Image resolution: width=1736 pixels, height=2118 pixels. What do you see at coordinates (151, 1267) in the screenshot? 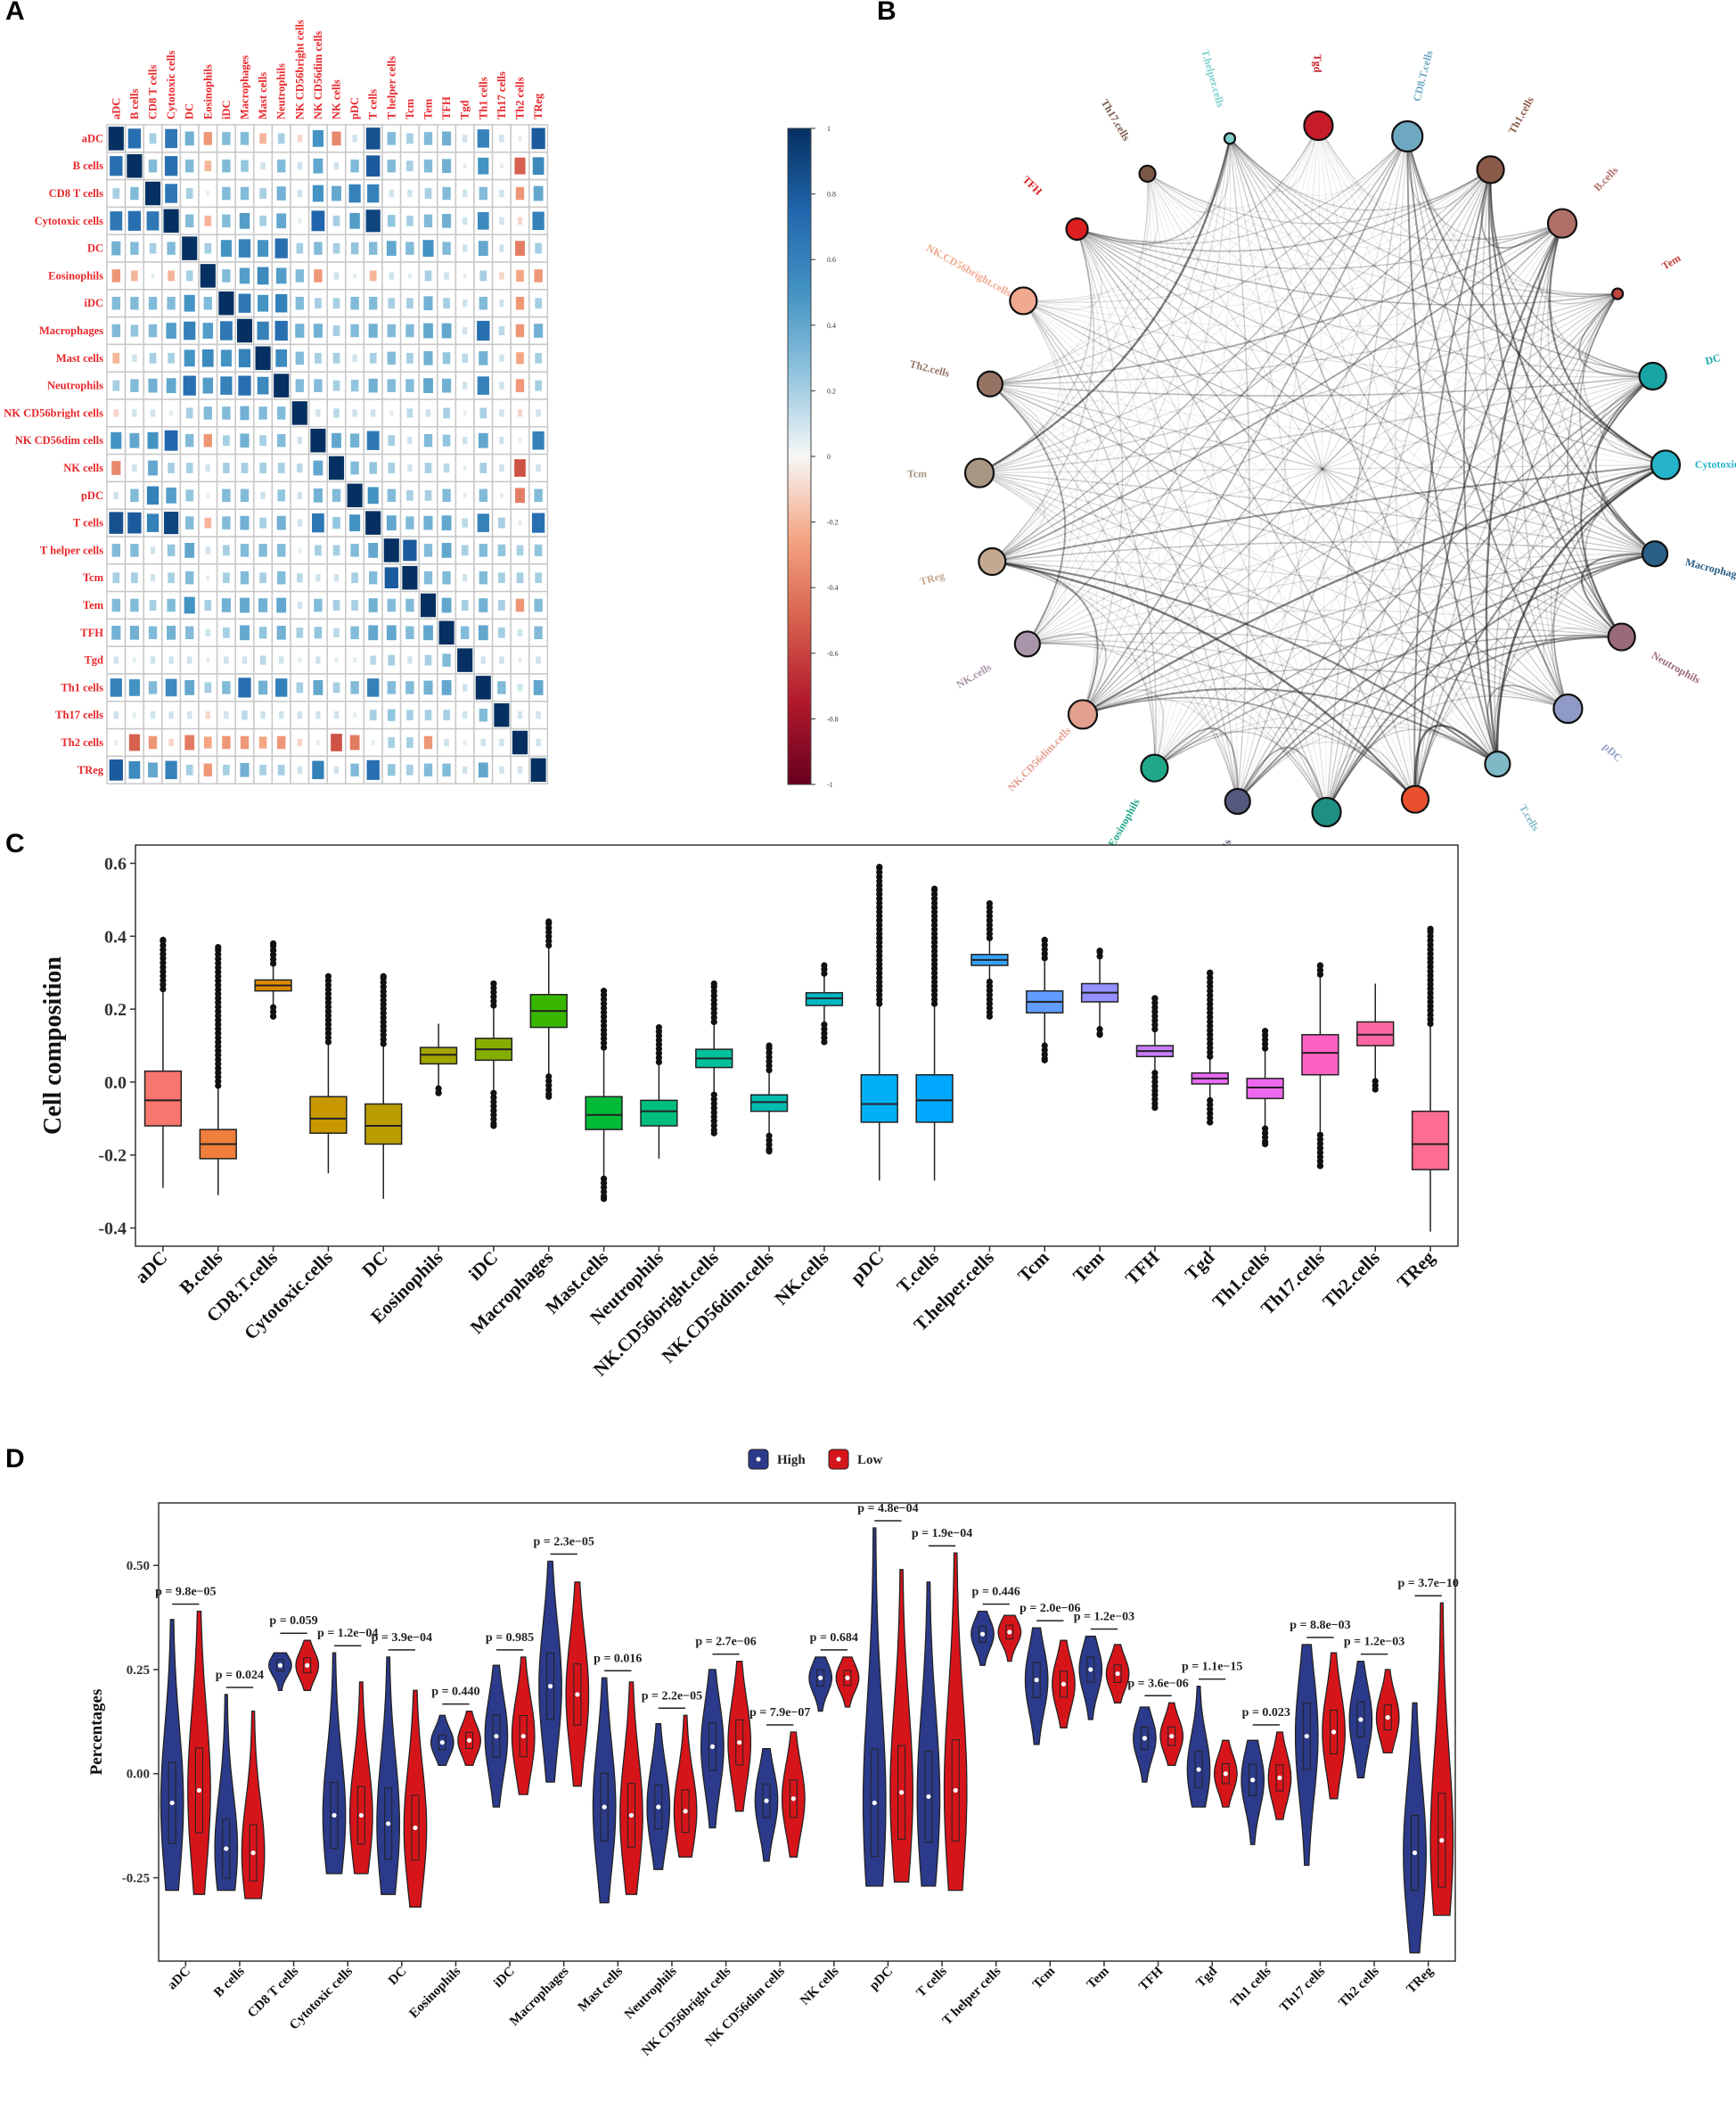
I see `x-tick-label: aDC` at bounding box center [151, 1267].